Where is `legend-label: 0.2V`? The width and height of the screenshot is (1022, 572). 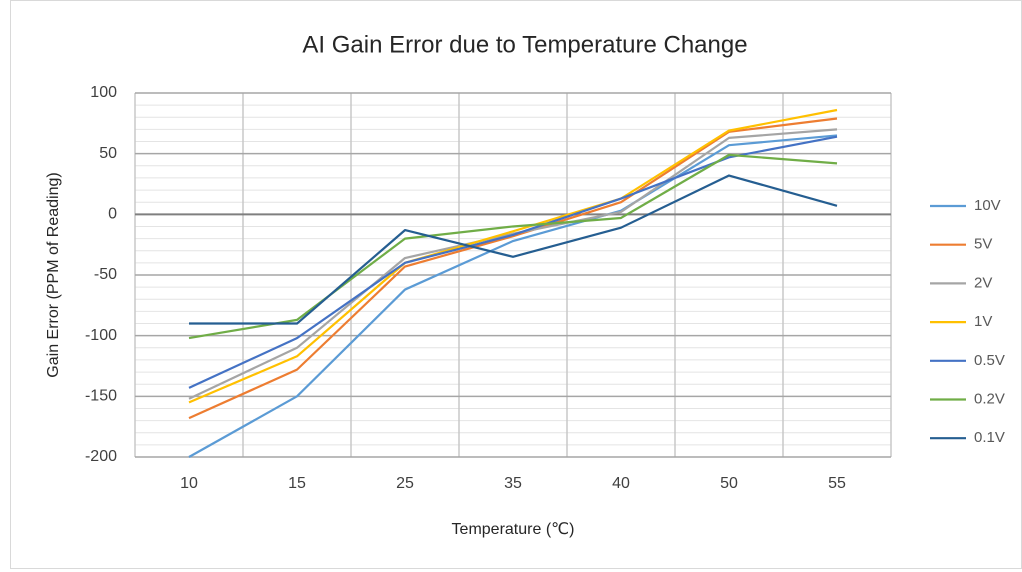 legend-label: 0.2V is located at coordinates (989, 398).